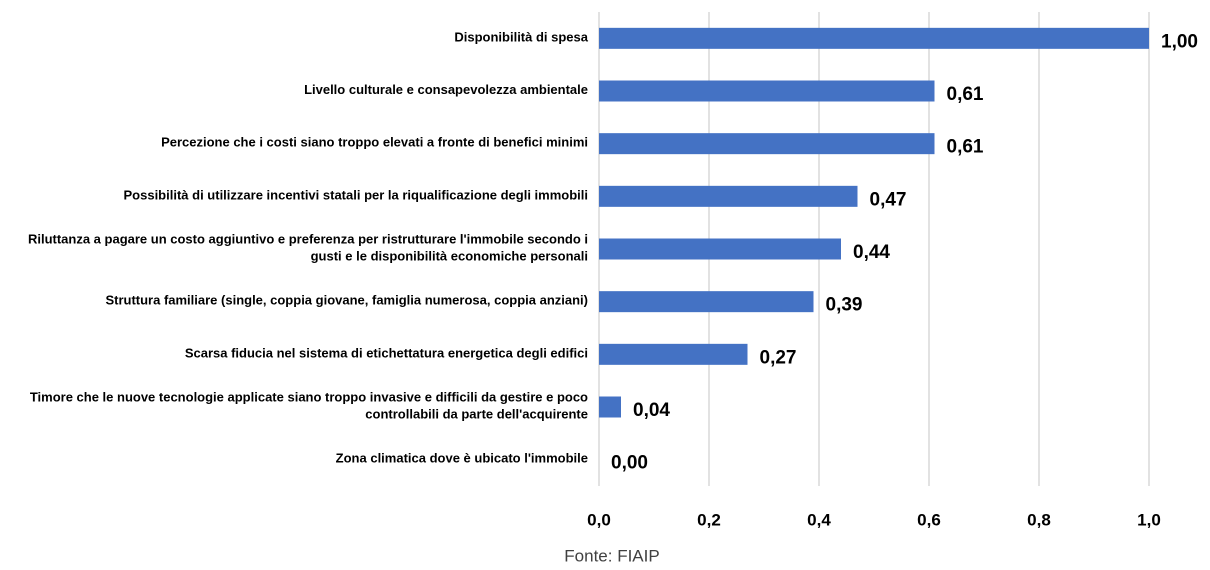 This screenshot has width=1210, height=570. What do you see at coordinates (929, 519) in the screenshot?
I see `x-tick-label: 0,6` at bounding box center [929, 519].